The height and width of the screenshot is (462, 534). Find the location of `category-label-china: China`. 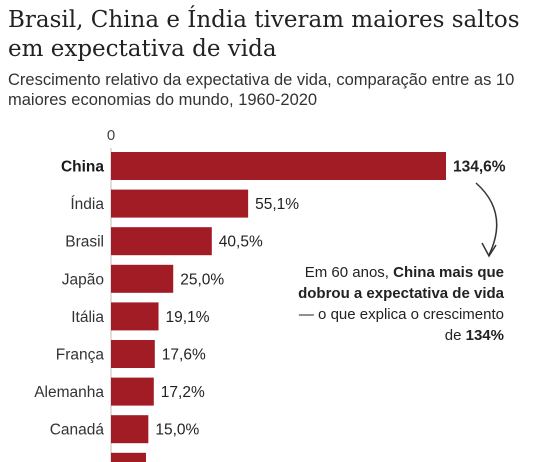

category-label-china: China is located at coordinates (82, 167).